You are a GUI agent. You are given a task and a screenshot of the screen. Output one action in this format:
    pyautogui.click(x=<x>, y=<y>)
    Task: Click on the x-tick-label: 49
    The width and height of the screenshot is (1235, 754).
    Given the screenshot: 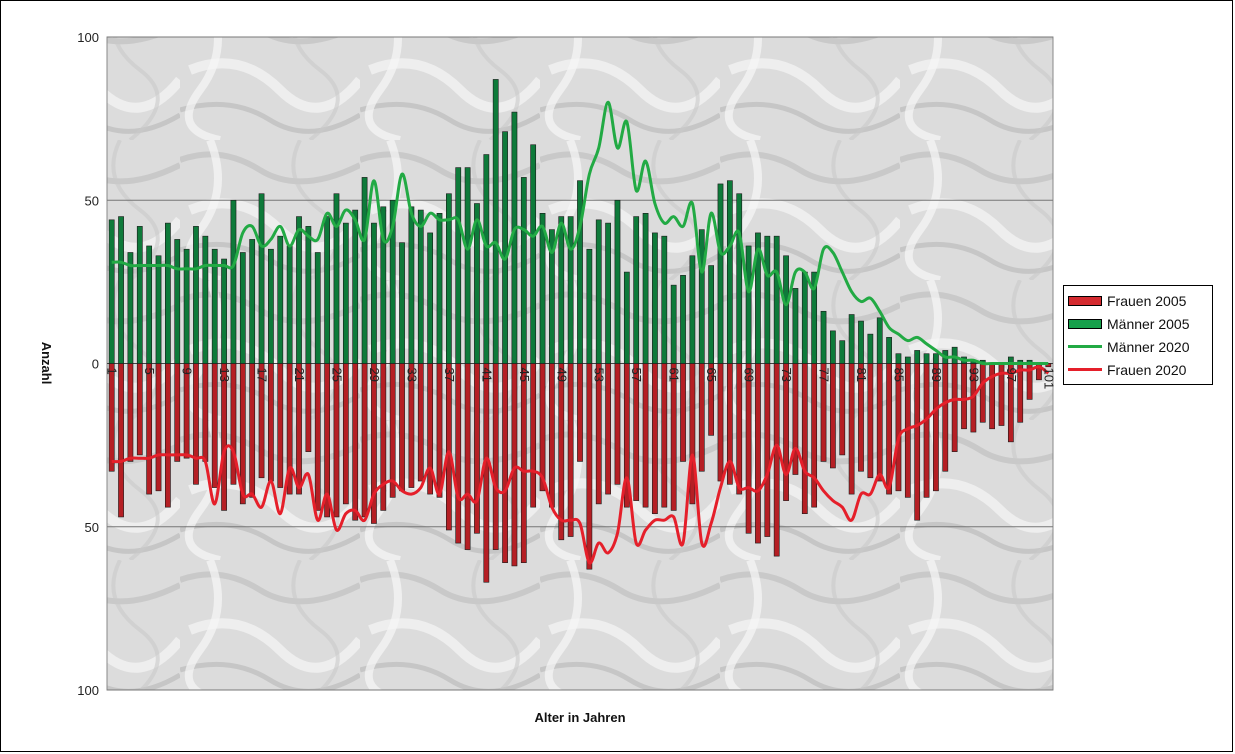 What is the action you would take?
    pyautogui.click(x=561, y=375)
    